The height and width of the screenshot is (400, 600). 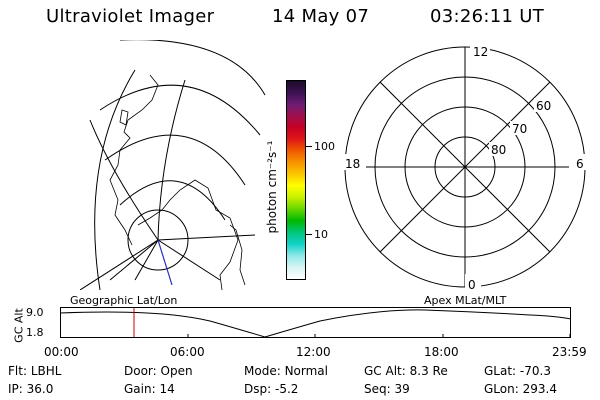 What do you see at coordinates (498, 150) in the screenshot?
I see `lat-label-80: 80` at bounding box center [498, 150].